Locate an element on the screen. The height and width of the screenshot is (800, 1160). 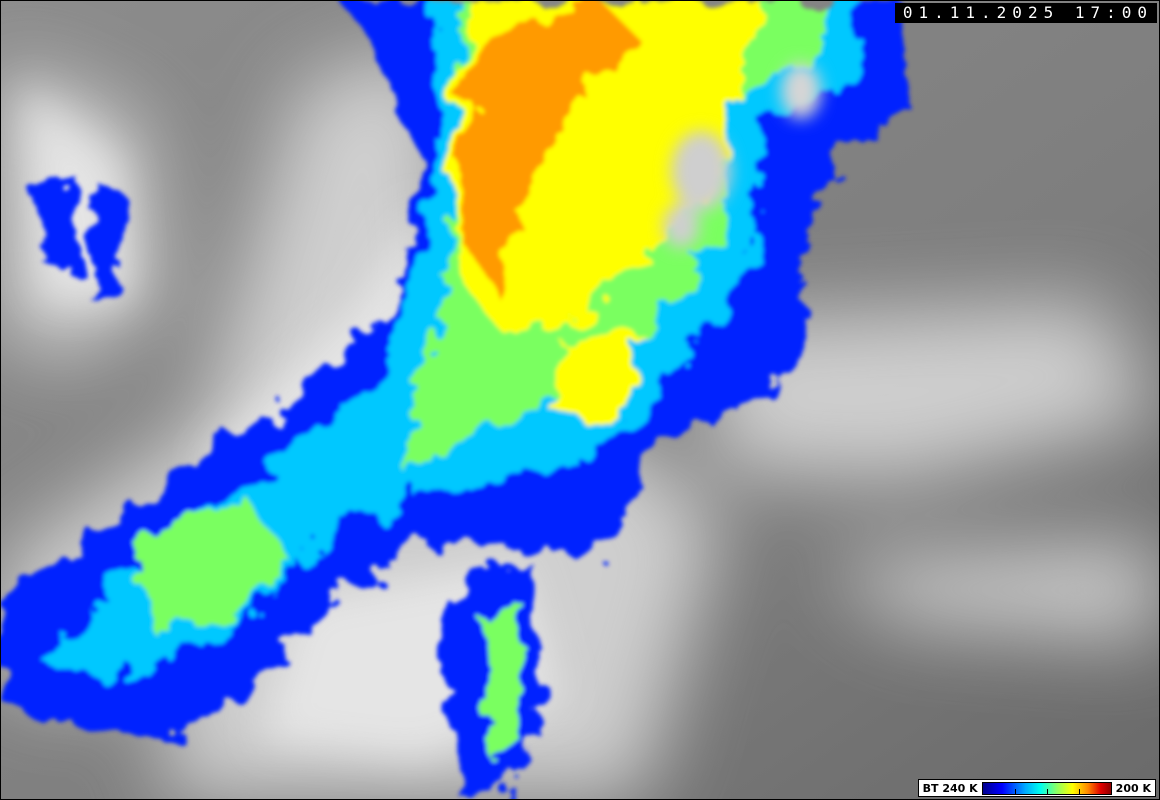
legend-max-label: 200 K is located at coordinates (1133, 788).